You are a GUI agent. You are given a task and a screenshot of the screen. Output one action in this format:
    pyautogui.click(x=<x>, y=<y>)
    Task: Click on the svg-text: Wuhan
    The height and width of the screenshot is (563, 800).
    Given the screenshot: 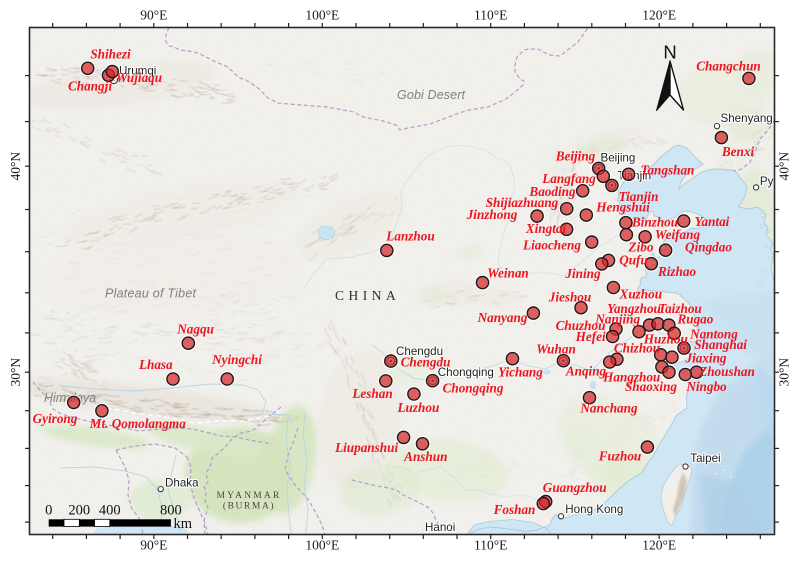 What is the action you would take?
    pyautogui.click(x=556, y=349)
    